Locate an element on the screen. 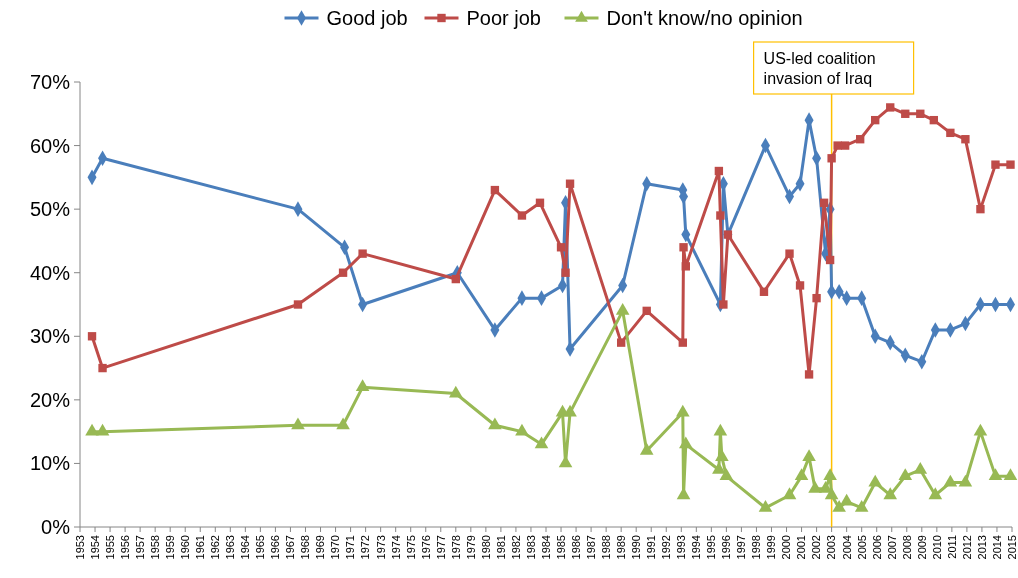 The image size is (1018, 578). x-tick-label: 2004 is located at coordinates (846, 547).